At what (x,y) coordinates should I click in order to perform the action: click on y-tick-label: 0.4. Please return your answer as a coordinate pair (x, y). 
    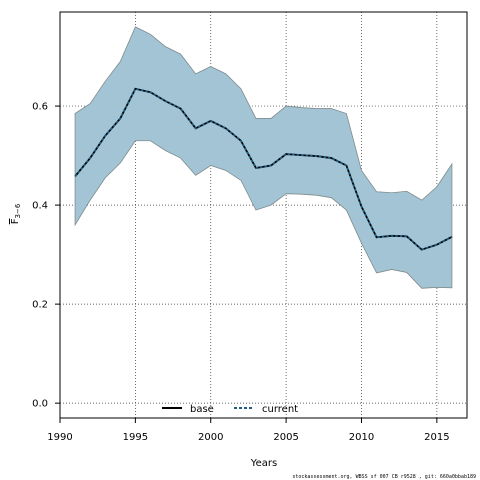
    Looking at the image, I should click on (40, 206).